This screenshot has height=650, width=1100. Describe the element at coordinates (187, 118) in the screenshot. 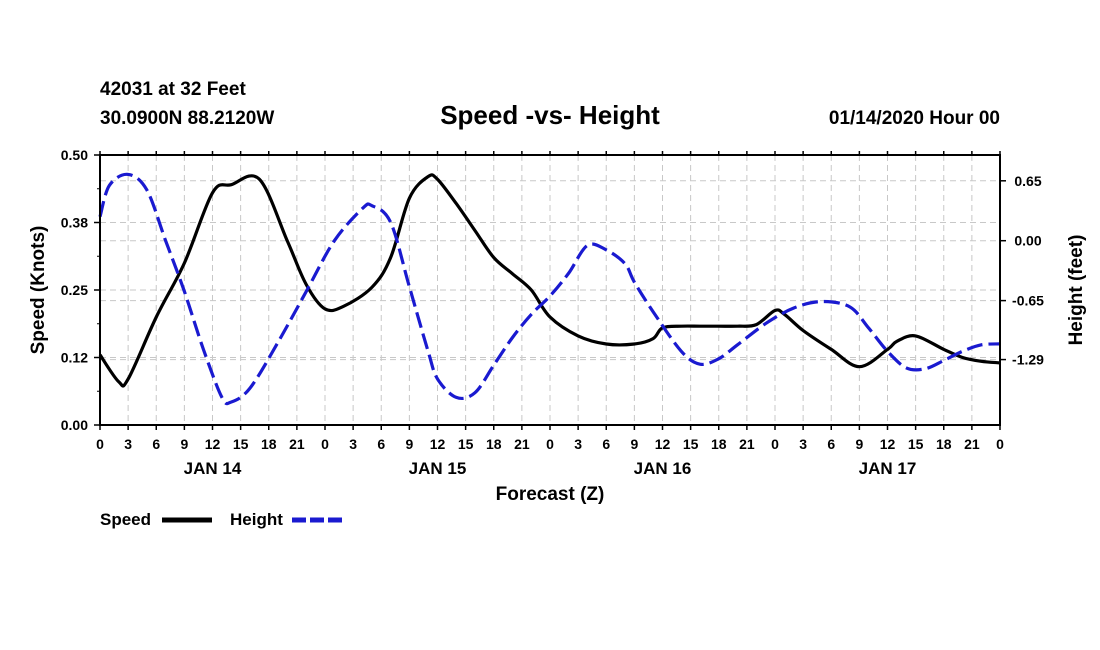

I see `station-position: 30.0900N 88.2120W` at that location.